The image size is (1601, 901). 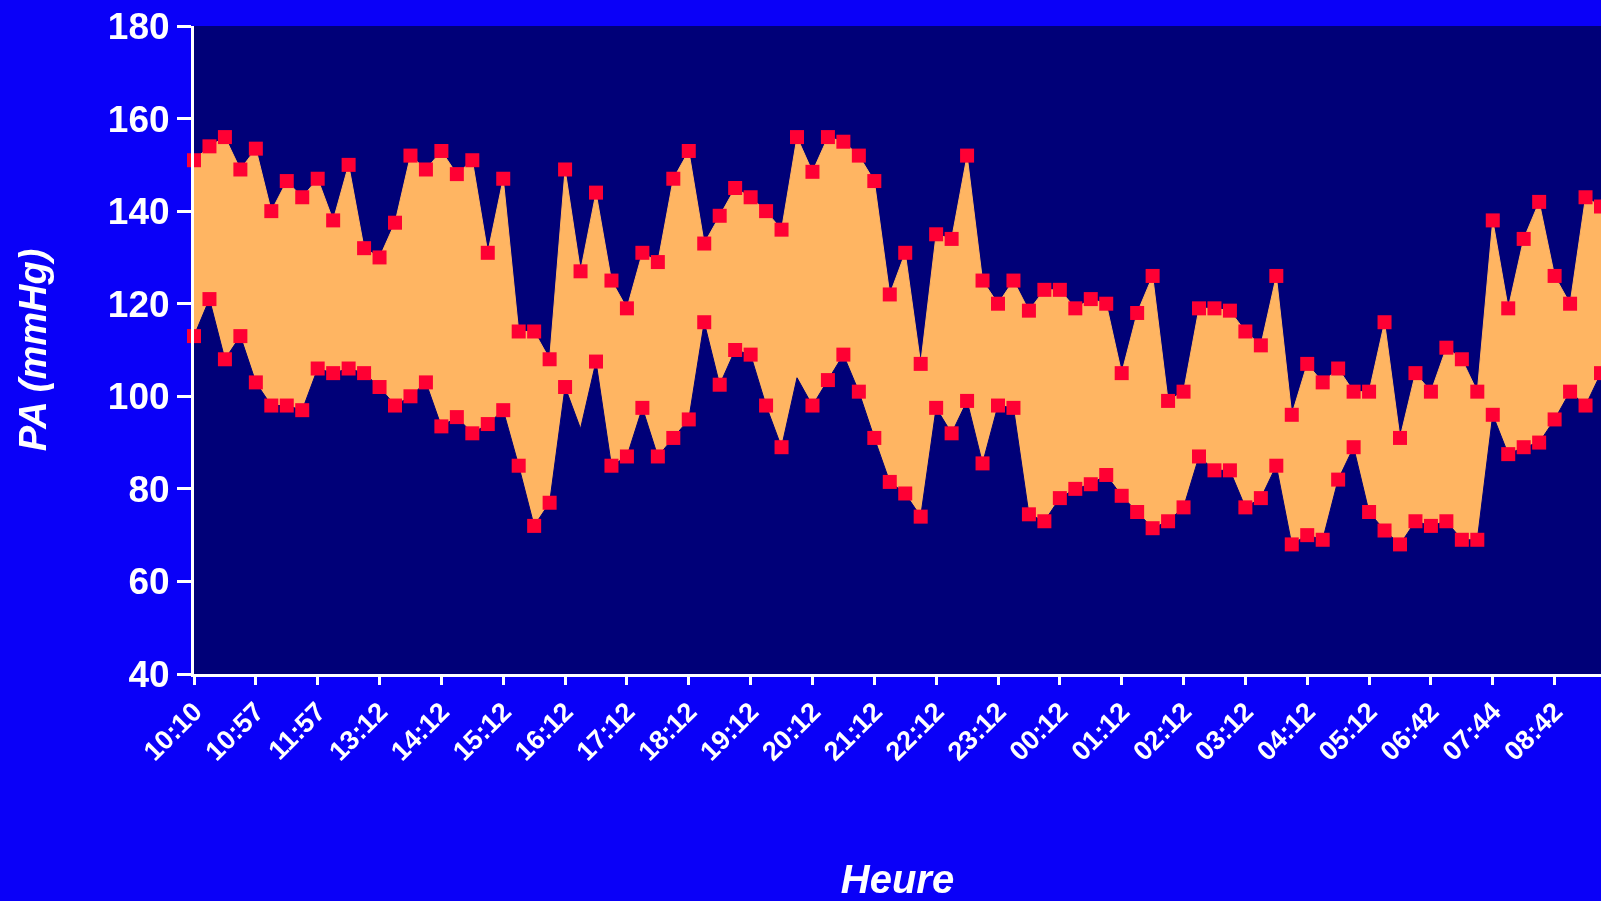 What do you see at coordinates (149, 674) in the screenshot?
I see `y-tick-label: 40` at bounding box center [149, 674].